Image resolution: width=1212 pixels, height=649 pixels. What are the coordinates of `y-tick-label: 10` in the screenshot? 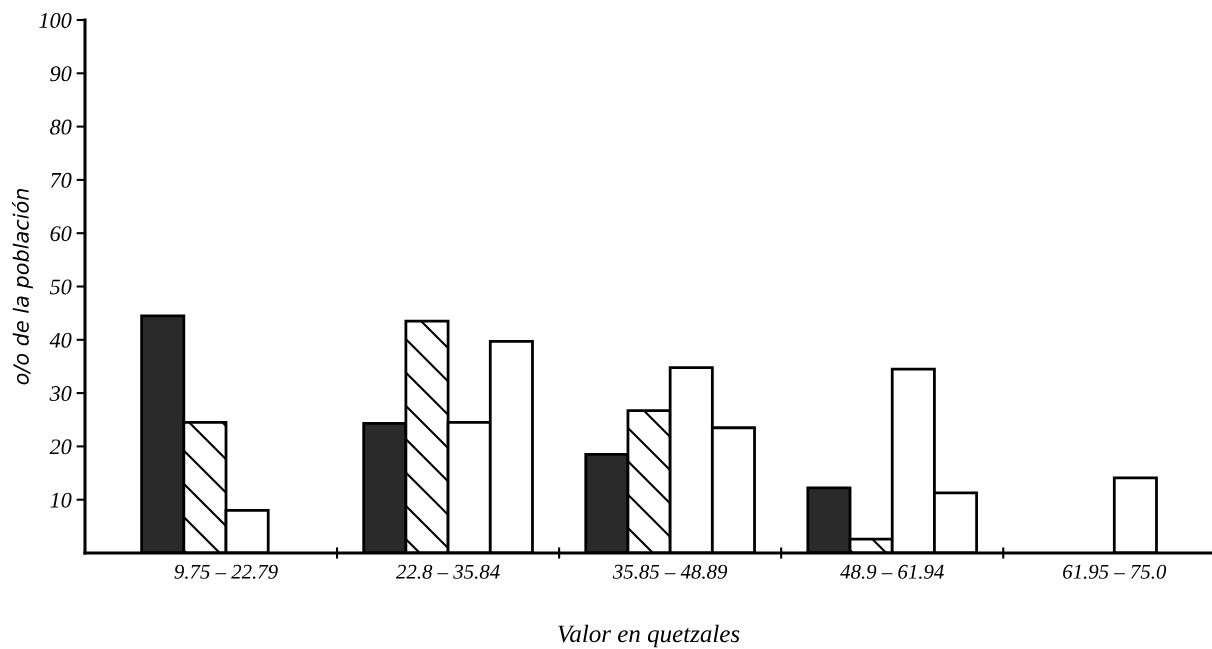 It's located at (61, 500).